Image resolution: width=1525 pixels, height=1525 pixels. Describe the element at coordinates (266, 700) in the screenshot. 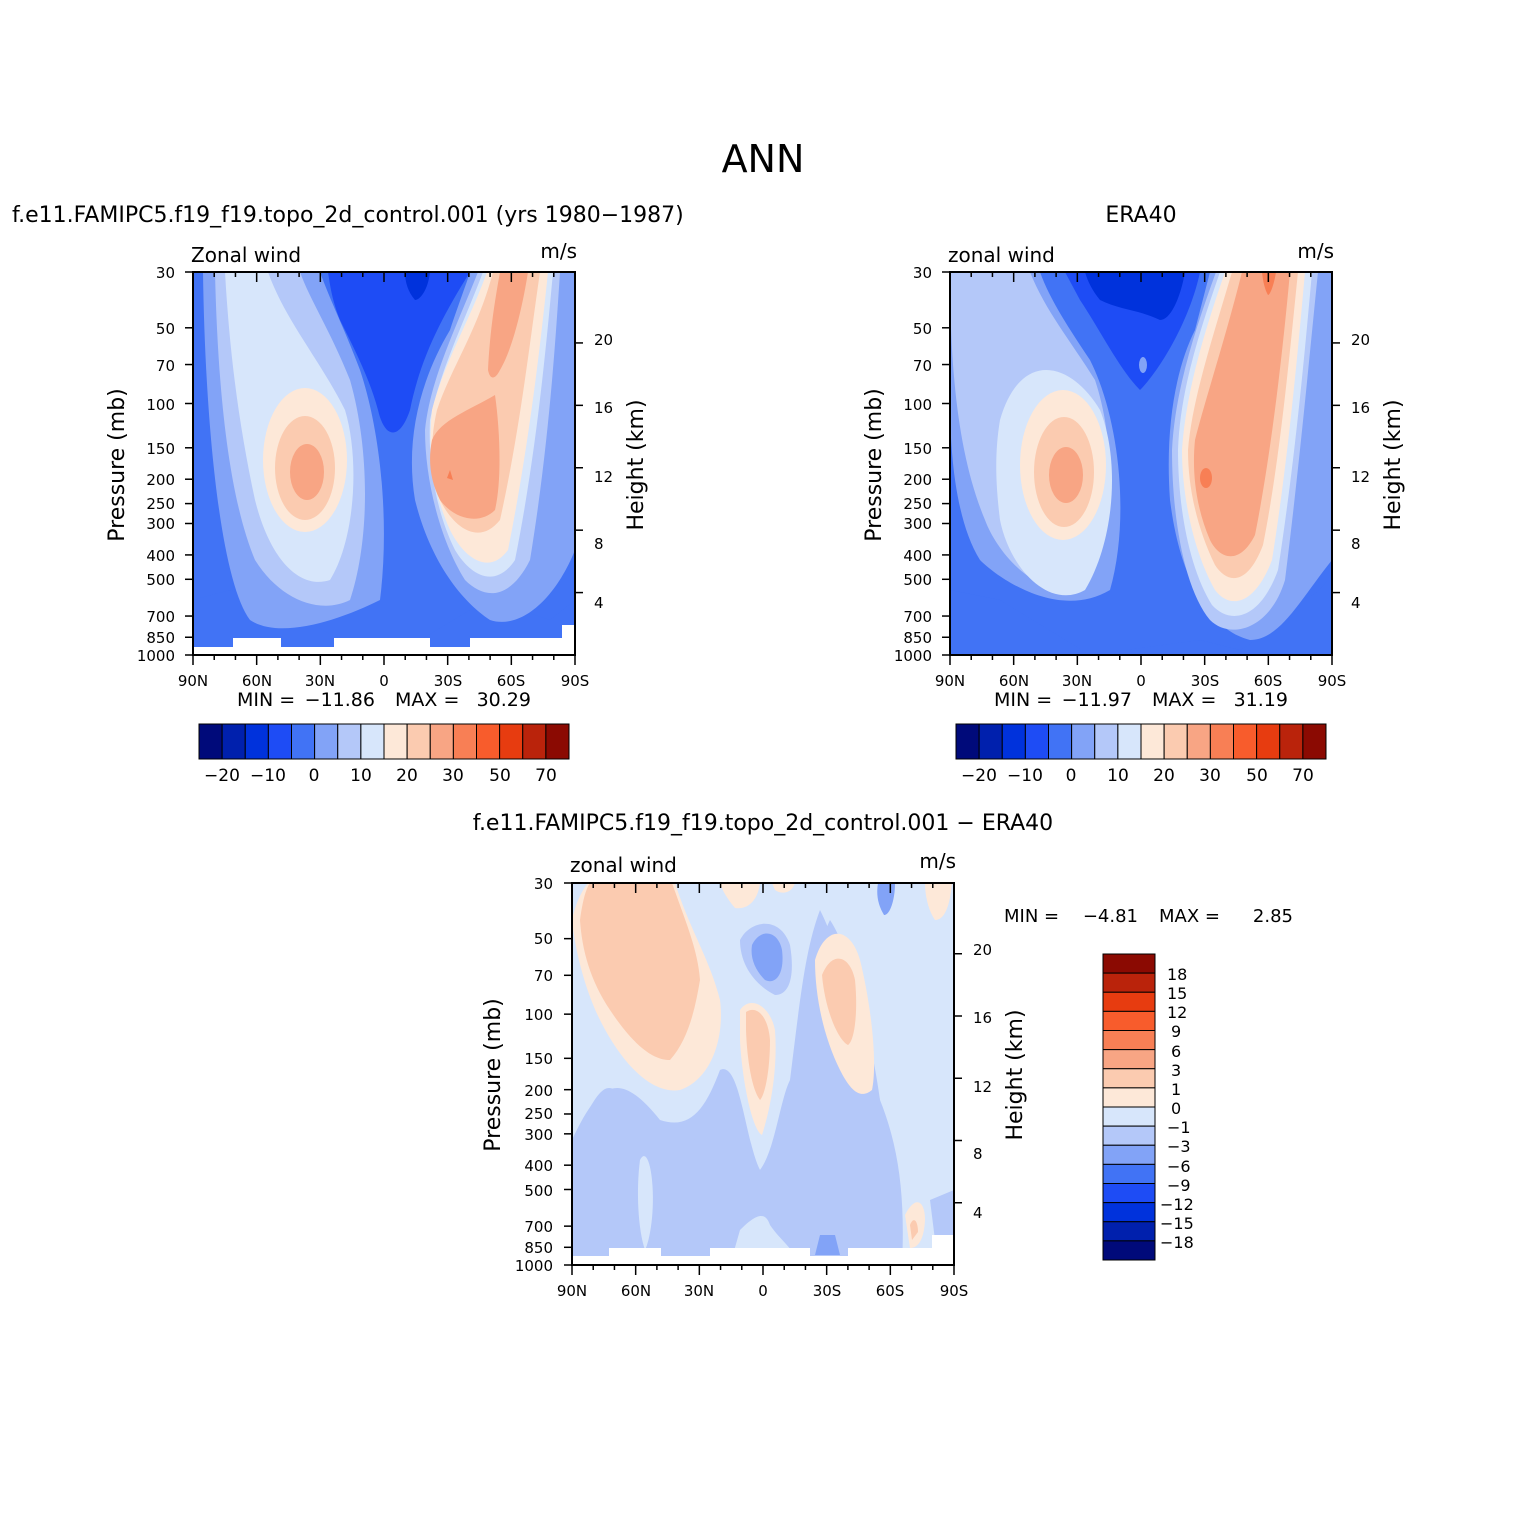

I see `panel-model-min-label: MIN =` at that location.